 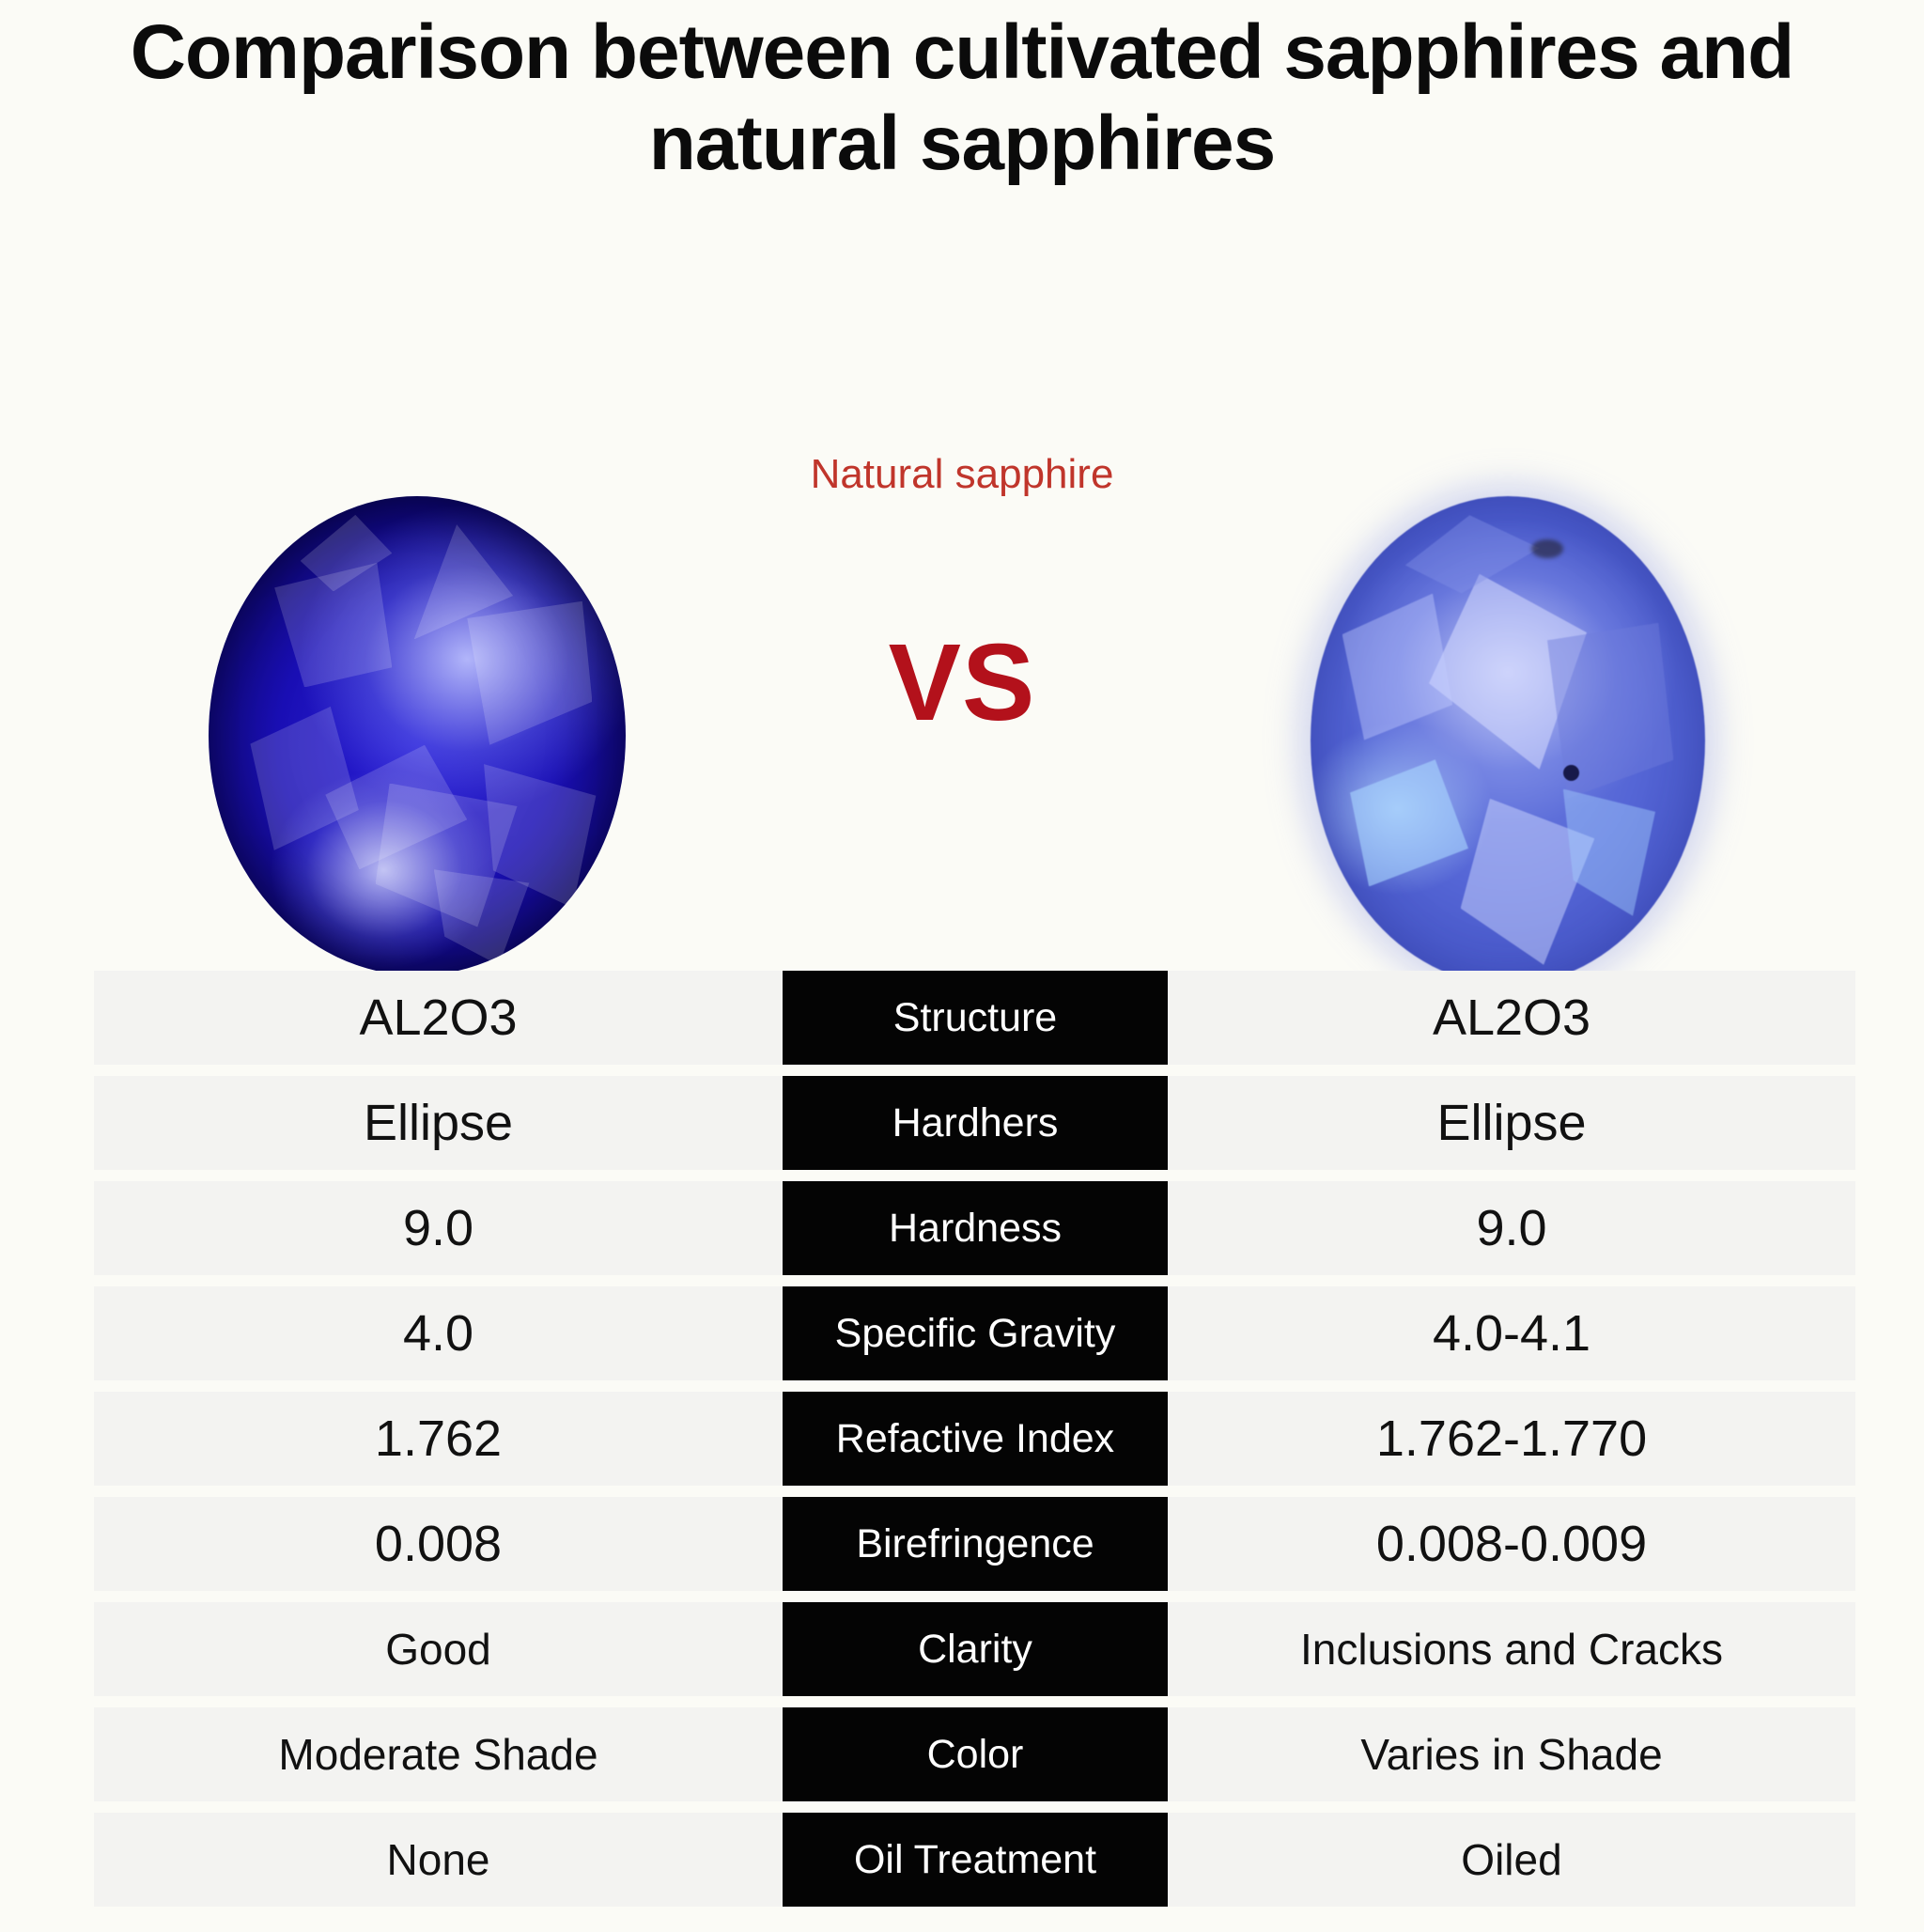 What do you see at coordinates (1511, 1754) in the screenshot?
I see `natural-value-cell: Varies in Shade` at bounding box center [1511, 1754].